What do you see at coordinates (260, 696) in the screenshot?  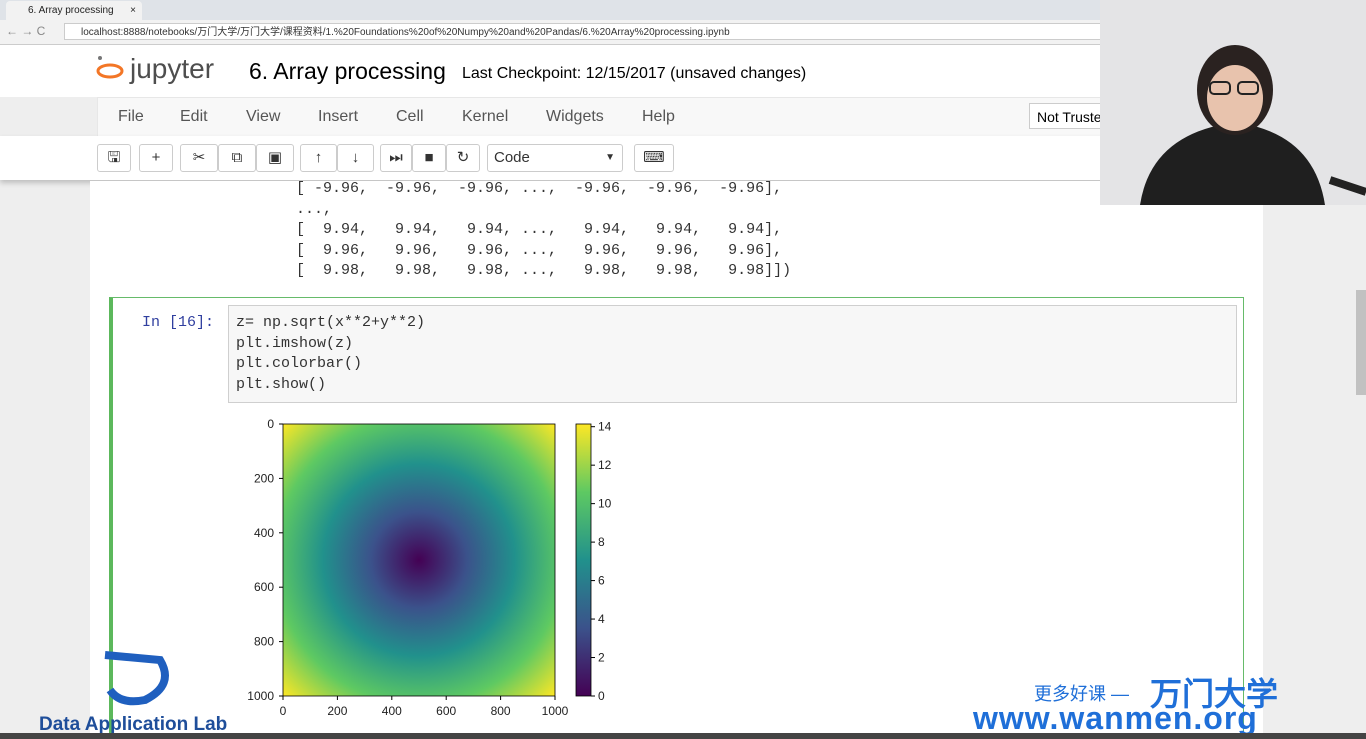 I see `y-tick-label: 1000` at bounding box center [260, 696].